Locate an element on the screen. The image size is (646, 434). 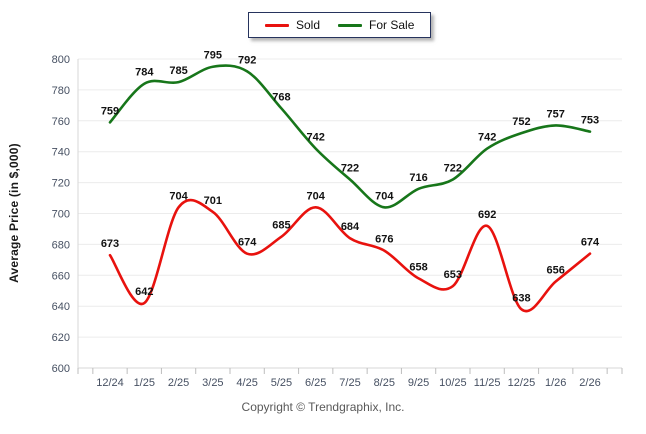
legend-item-sold: Sold is located at coordinates (292, 25).